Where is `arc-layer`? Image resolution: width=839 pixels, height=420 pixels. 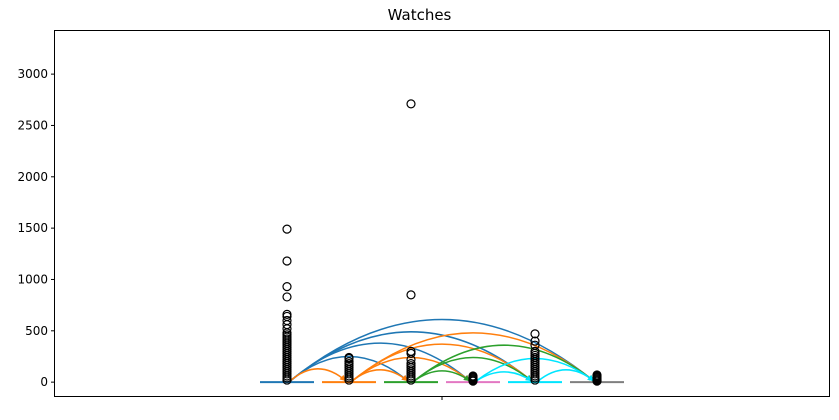
arc-layer is located at coordinates (442, 350).